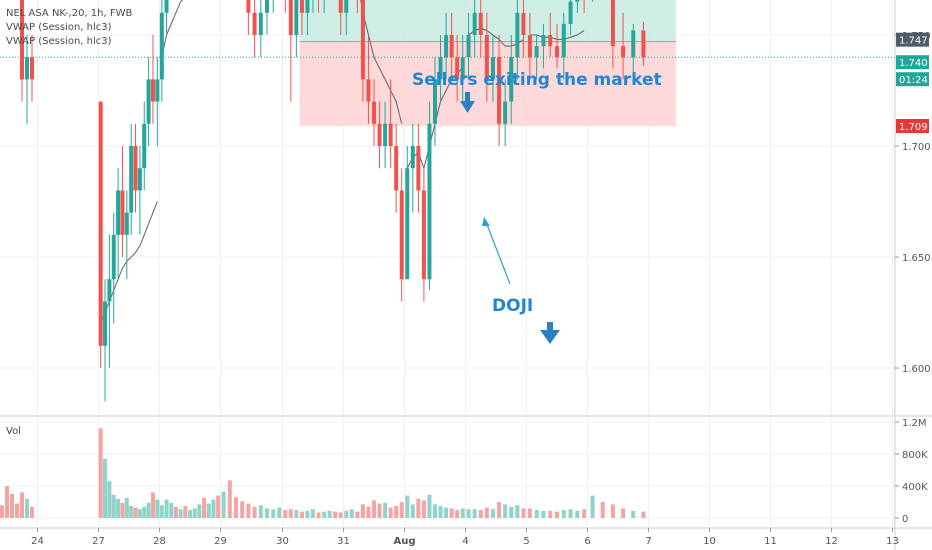 The image size is (932, 550). Describe the element at coordinates (59, 27) in the screenshot. I see `indicator-legend-1: VWAP (Session, hlc3)` at that location.